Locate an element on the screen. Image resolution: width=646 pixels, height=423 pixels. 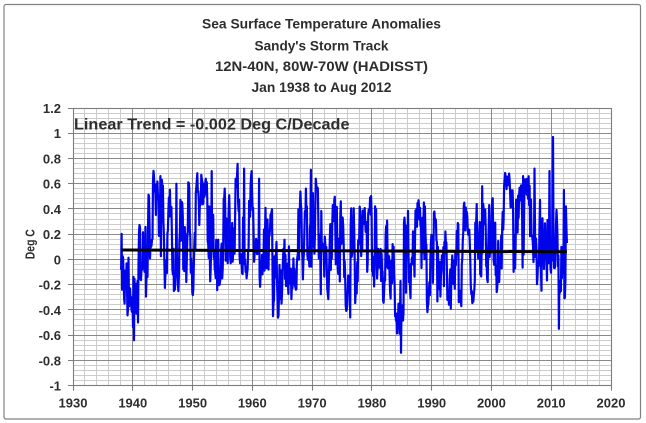
svg-text: 1 is located at coordinates (57, 133).